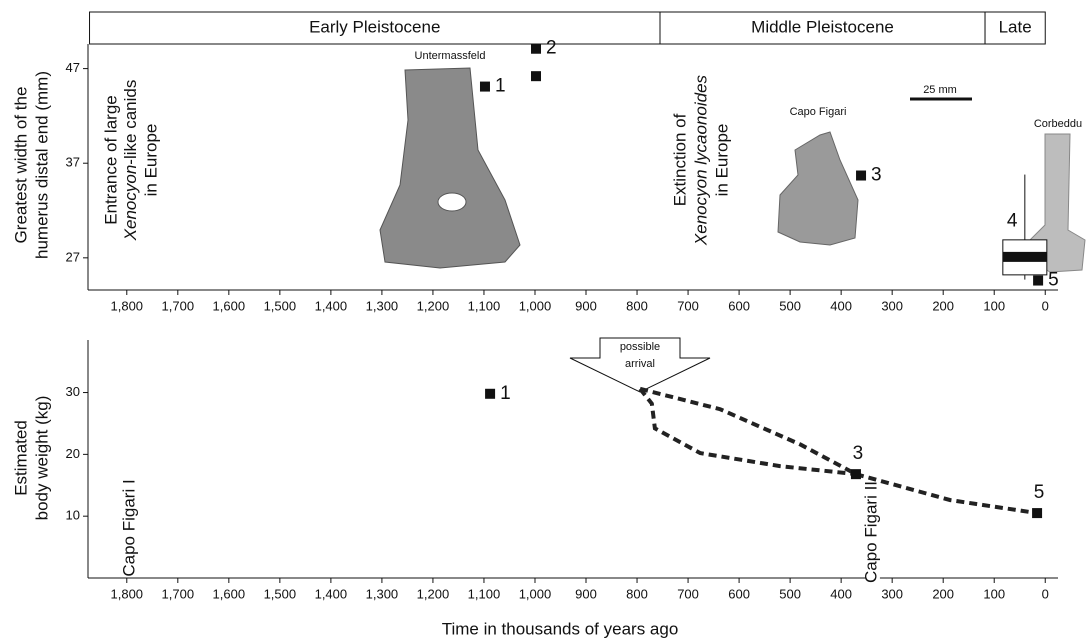  What do you see at coordinates (73, 391) in the screenshot?
I see `y-tick-label: 30` at bounding box center [73, 391].